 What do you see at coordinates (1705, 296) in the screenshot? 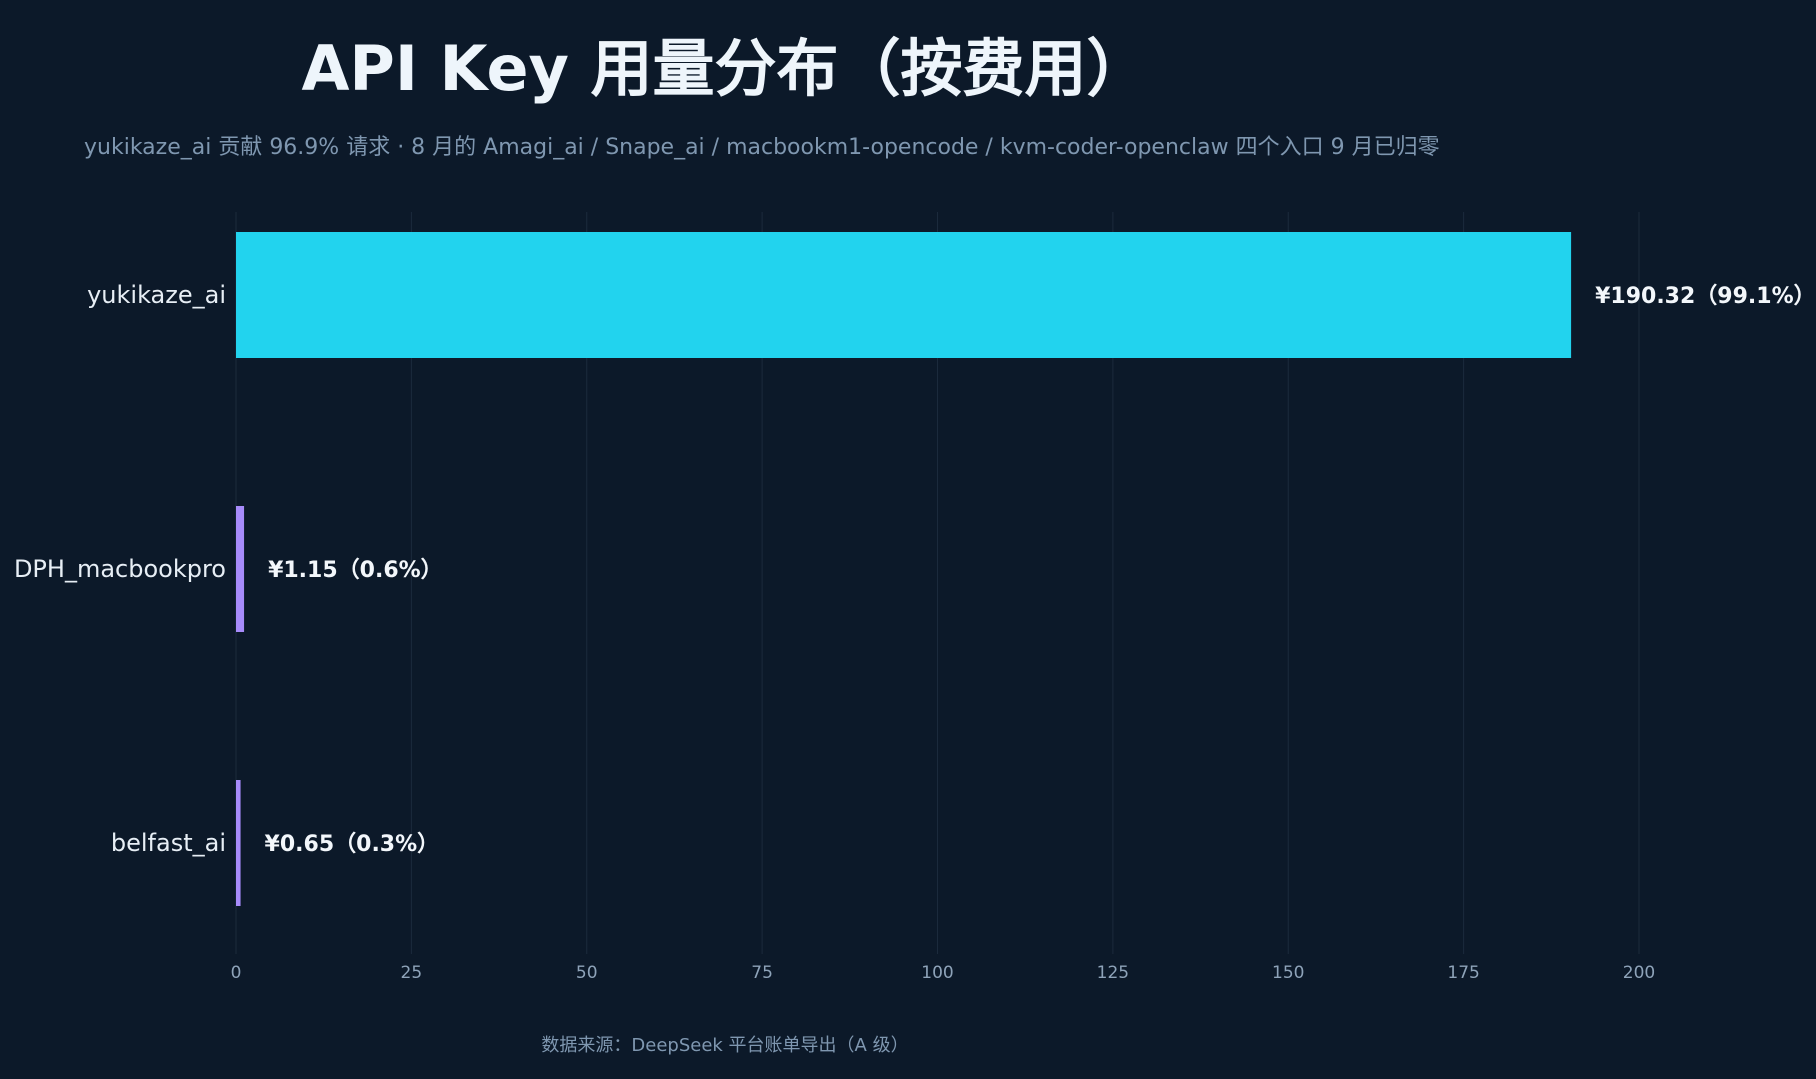
I see `data-label: ¥190.32（99.1%）` at bounding box center [1705, 296].